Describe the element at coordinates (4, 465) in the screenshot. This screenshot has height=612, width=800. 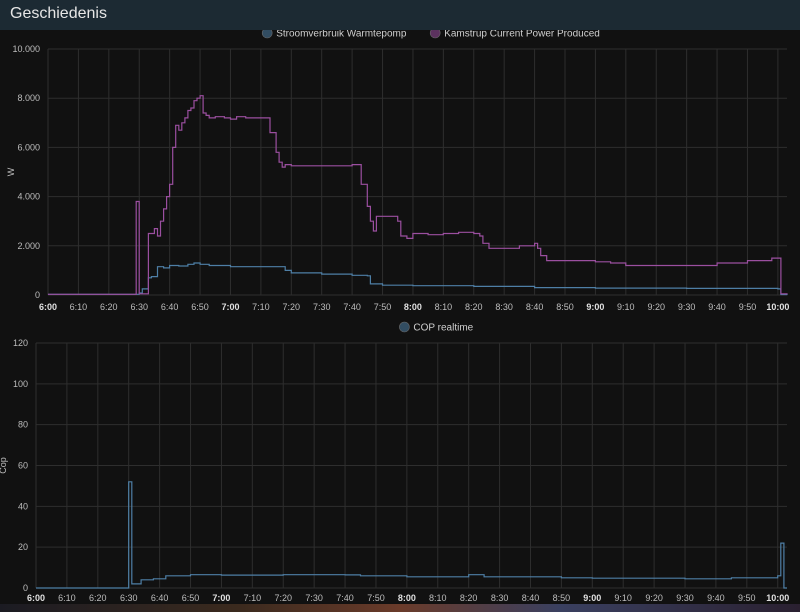
I see `y-axis-label: Cop` at that location.